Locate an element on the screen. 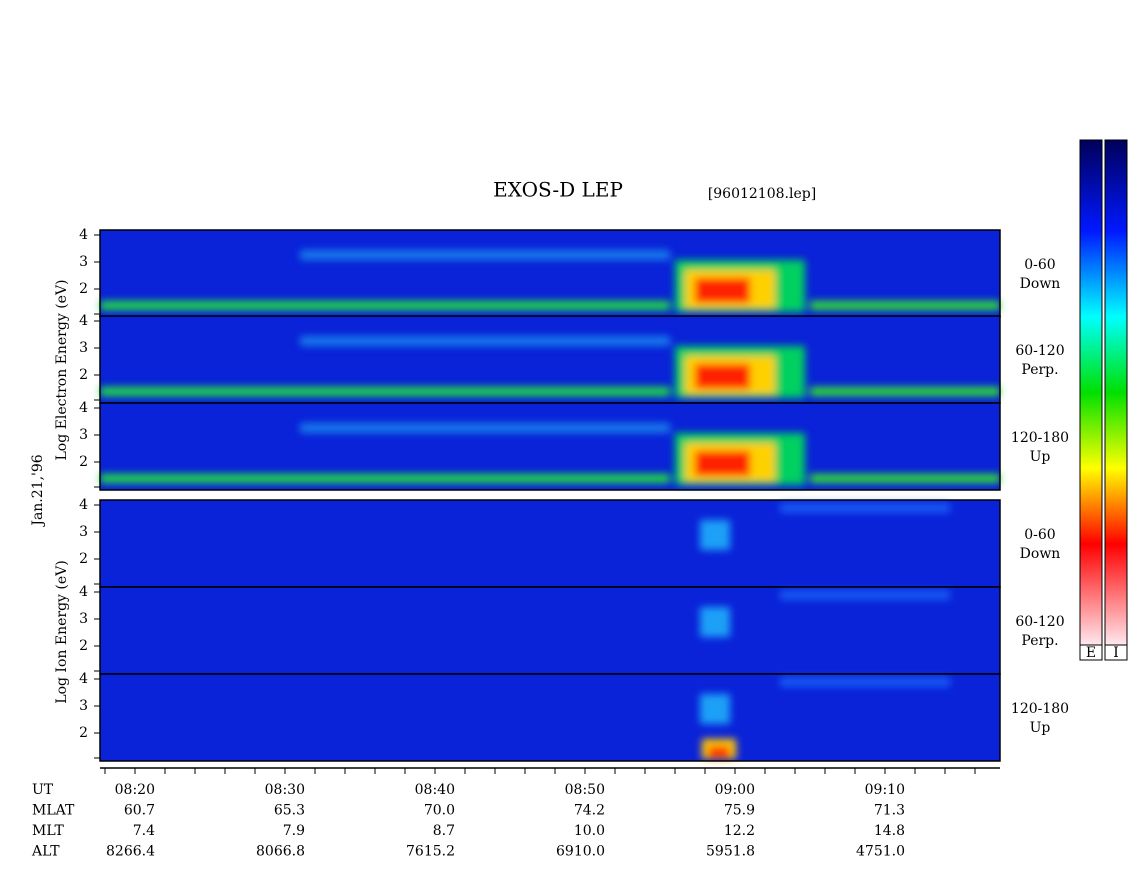 This screenshot has height=875, width=1130. ephemeris-value: 08:20 is located at coordinates (135, 790).